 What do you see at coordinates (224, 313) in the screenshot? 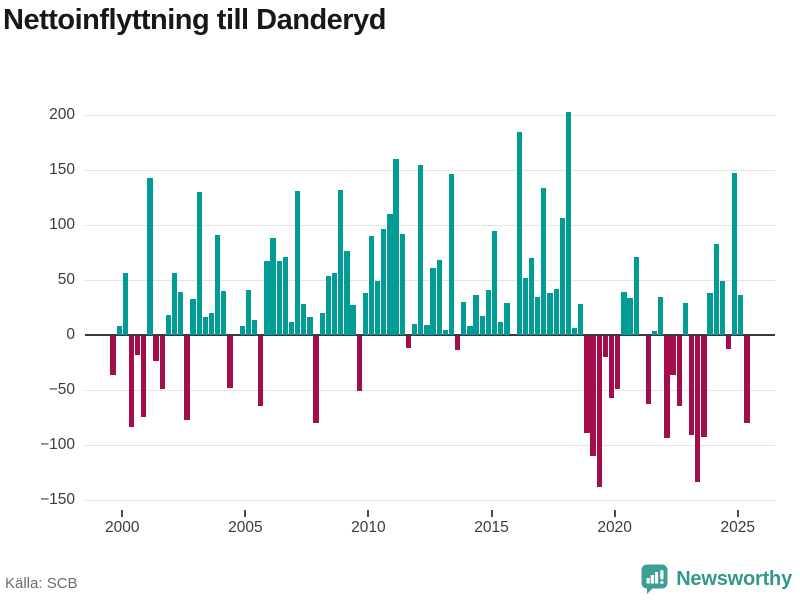
I see `bar-2004q3` at bounding box center [224, 313].